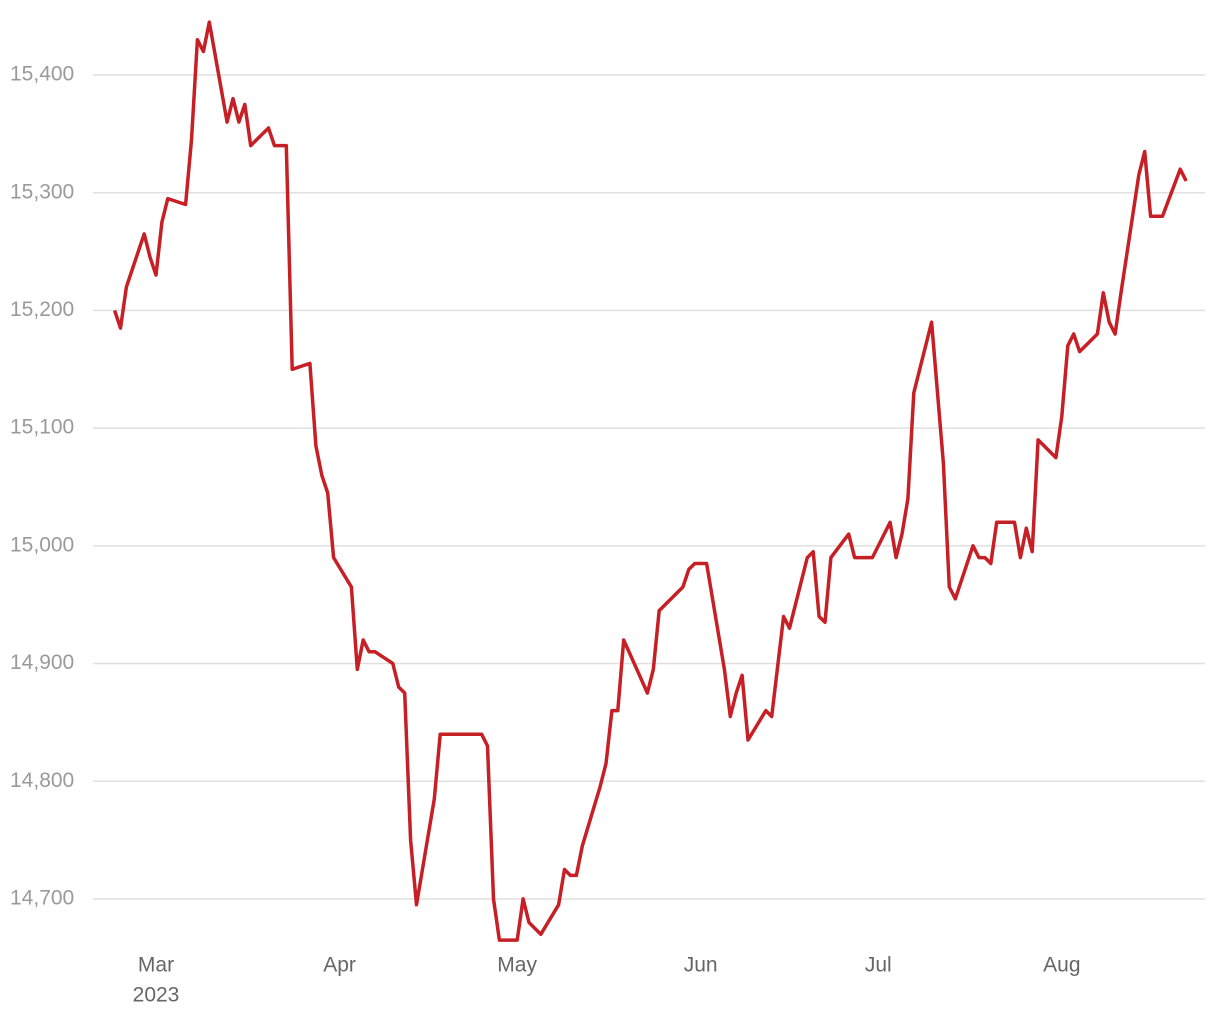 The image size is (1220, 1020). I want to click on y-tick-label: 15,100, so click(42, 427).